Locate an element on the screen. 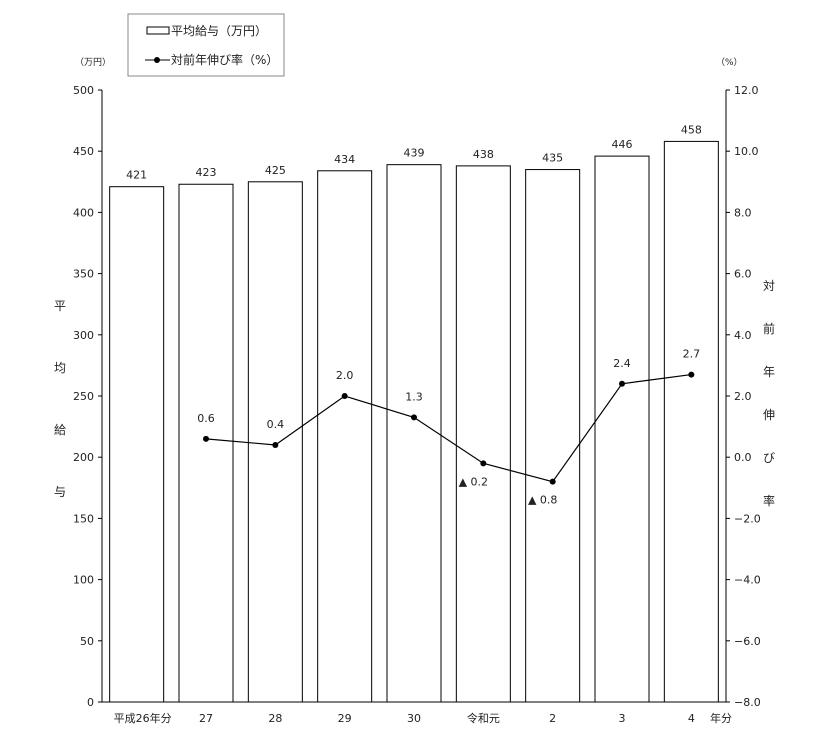 This screenshot has height=733, width=821. left-axis-label-char: 与 is located at coordinates (60, 492).